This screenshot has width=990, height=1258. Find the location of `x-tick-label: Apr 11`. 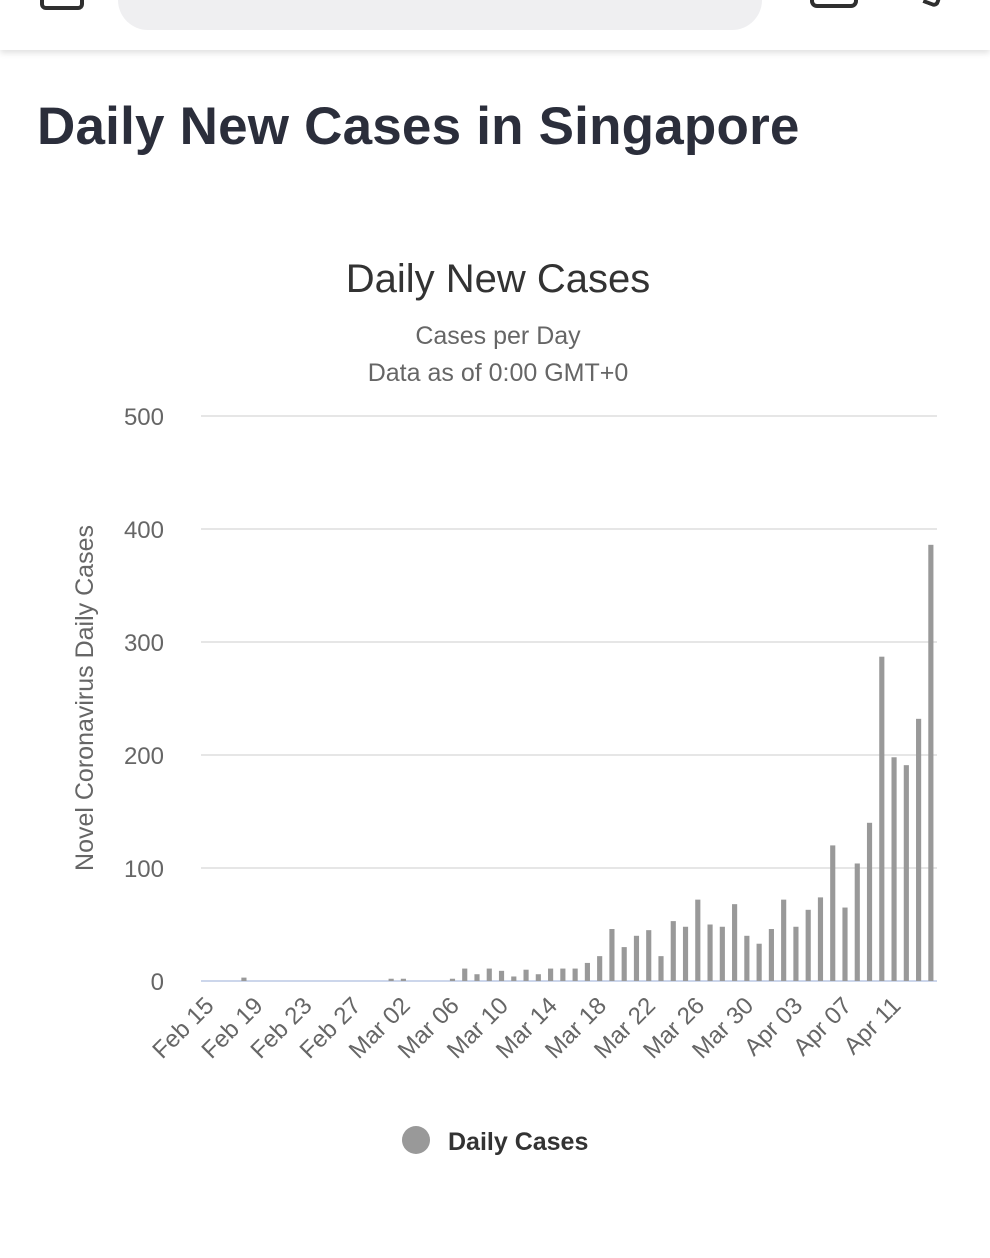

x-tick-label: Apr 11 is located at coordinates (872, 1026).